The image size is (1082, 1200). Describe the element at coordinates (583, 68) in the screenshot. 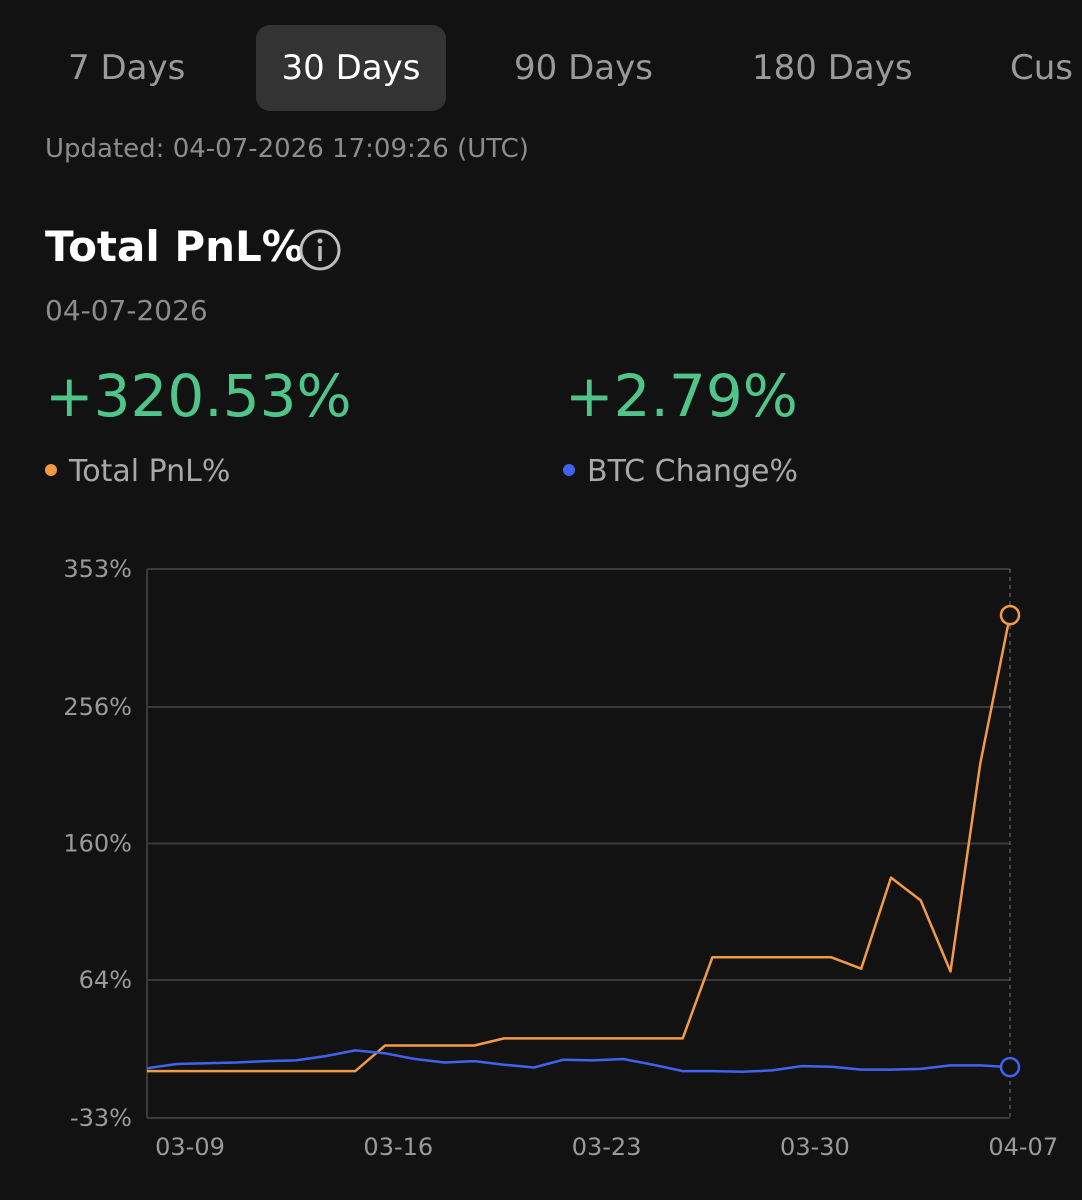

I see `tab-90-days: 90 Days` at that location.